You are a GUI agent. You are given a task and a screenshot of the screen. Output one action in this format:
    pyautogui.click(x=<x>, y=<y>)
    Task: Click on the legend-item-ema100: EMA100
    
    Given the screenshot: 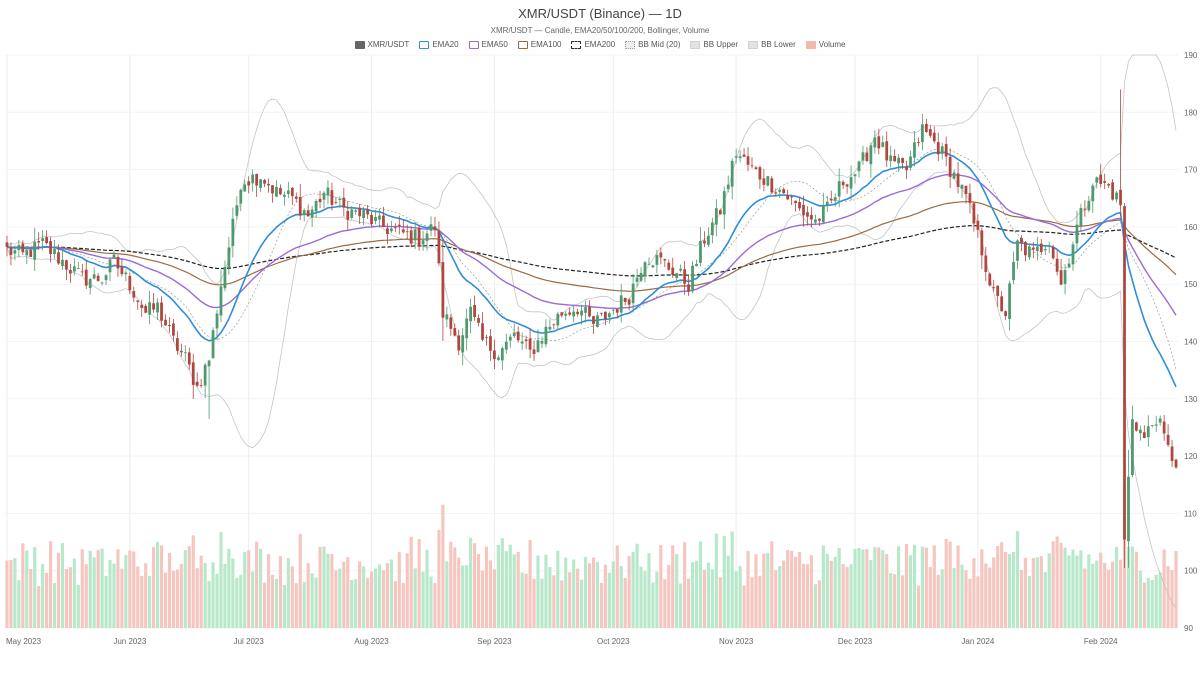 What is the action you would take?
    pyautogui.click(x=539, y=44)
    